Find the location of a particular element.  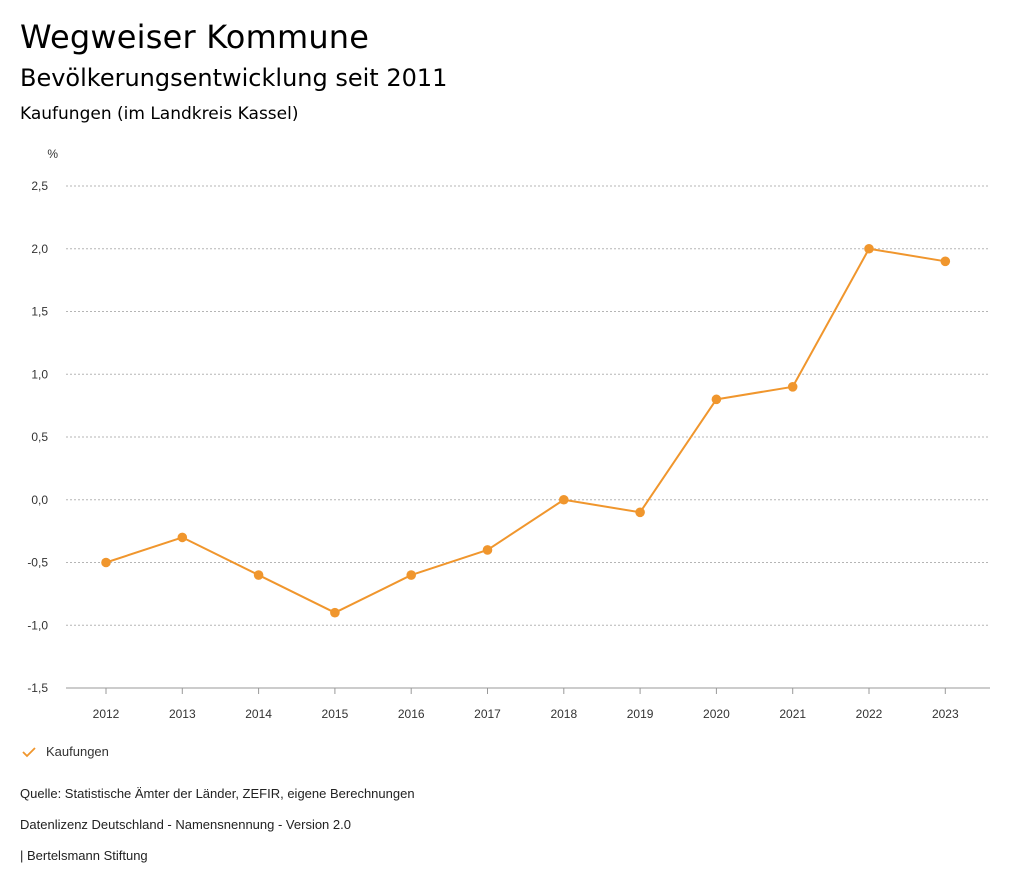

x-tick-label: 2015 is located at coordinates (335, 714).